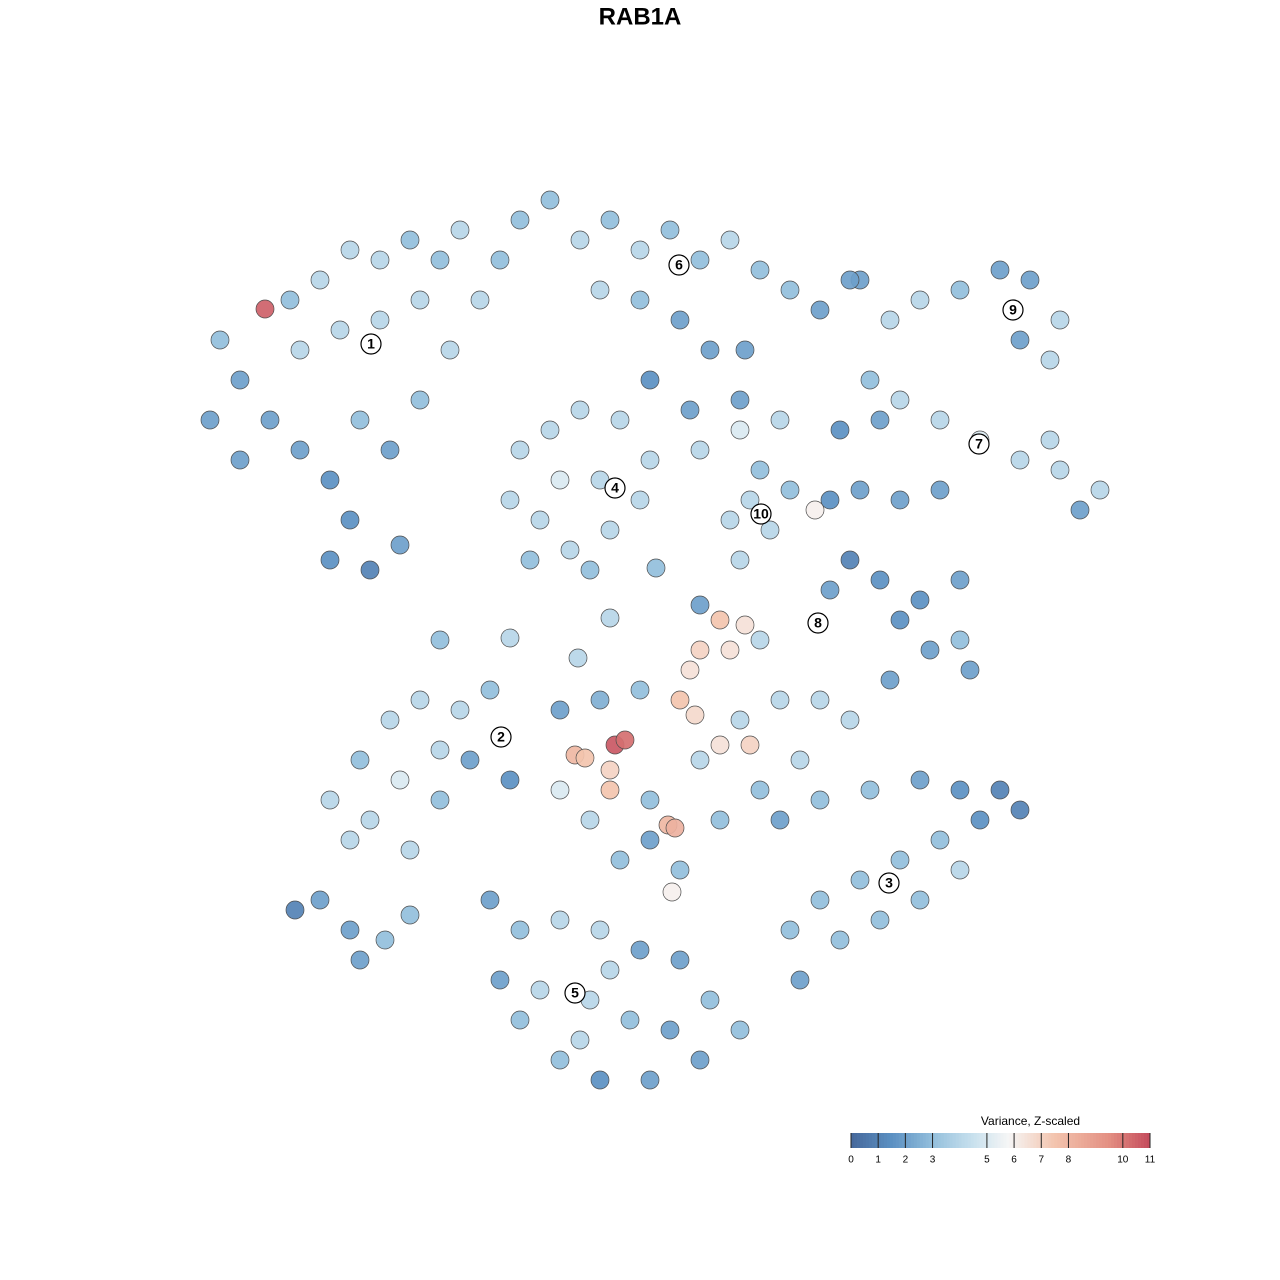 The image size is (1280, 1280). What do you see at coordinates (851, 1160) in the screenshot?
I see `colorbar-tick-label: 0` at bounding box center [851, 1160].